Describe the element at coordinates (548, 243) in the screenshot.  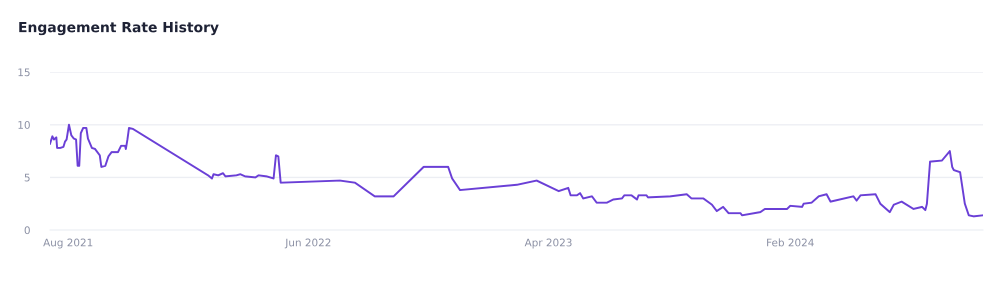
I see `x-tick-label: Apr 2023` at that location.